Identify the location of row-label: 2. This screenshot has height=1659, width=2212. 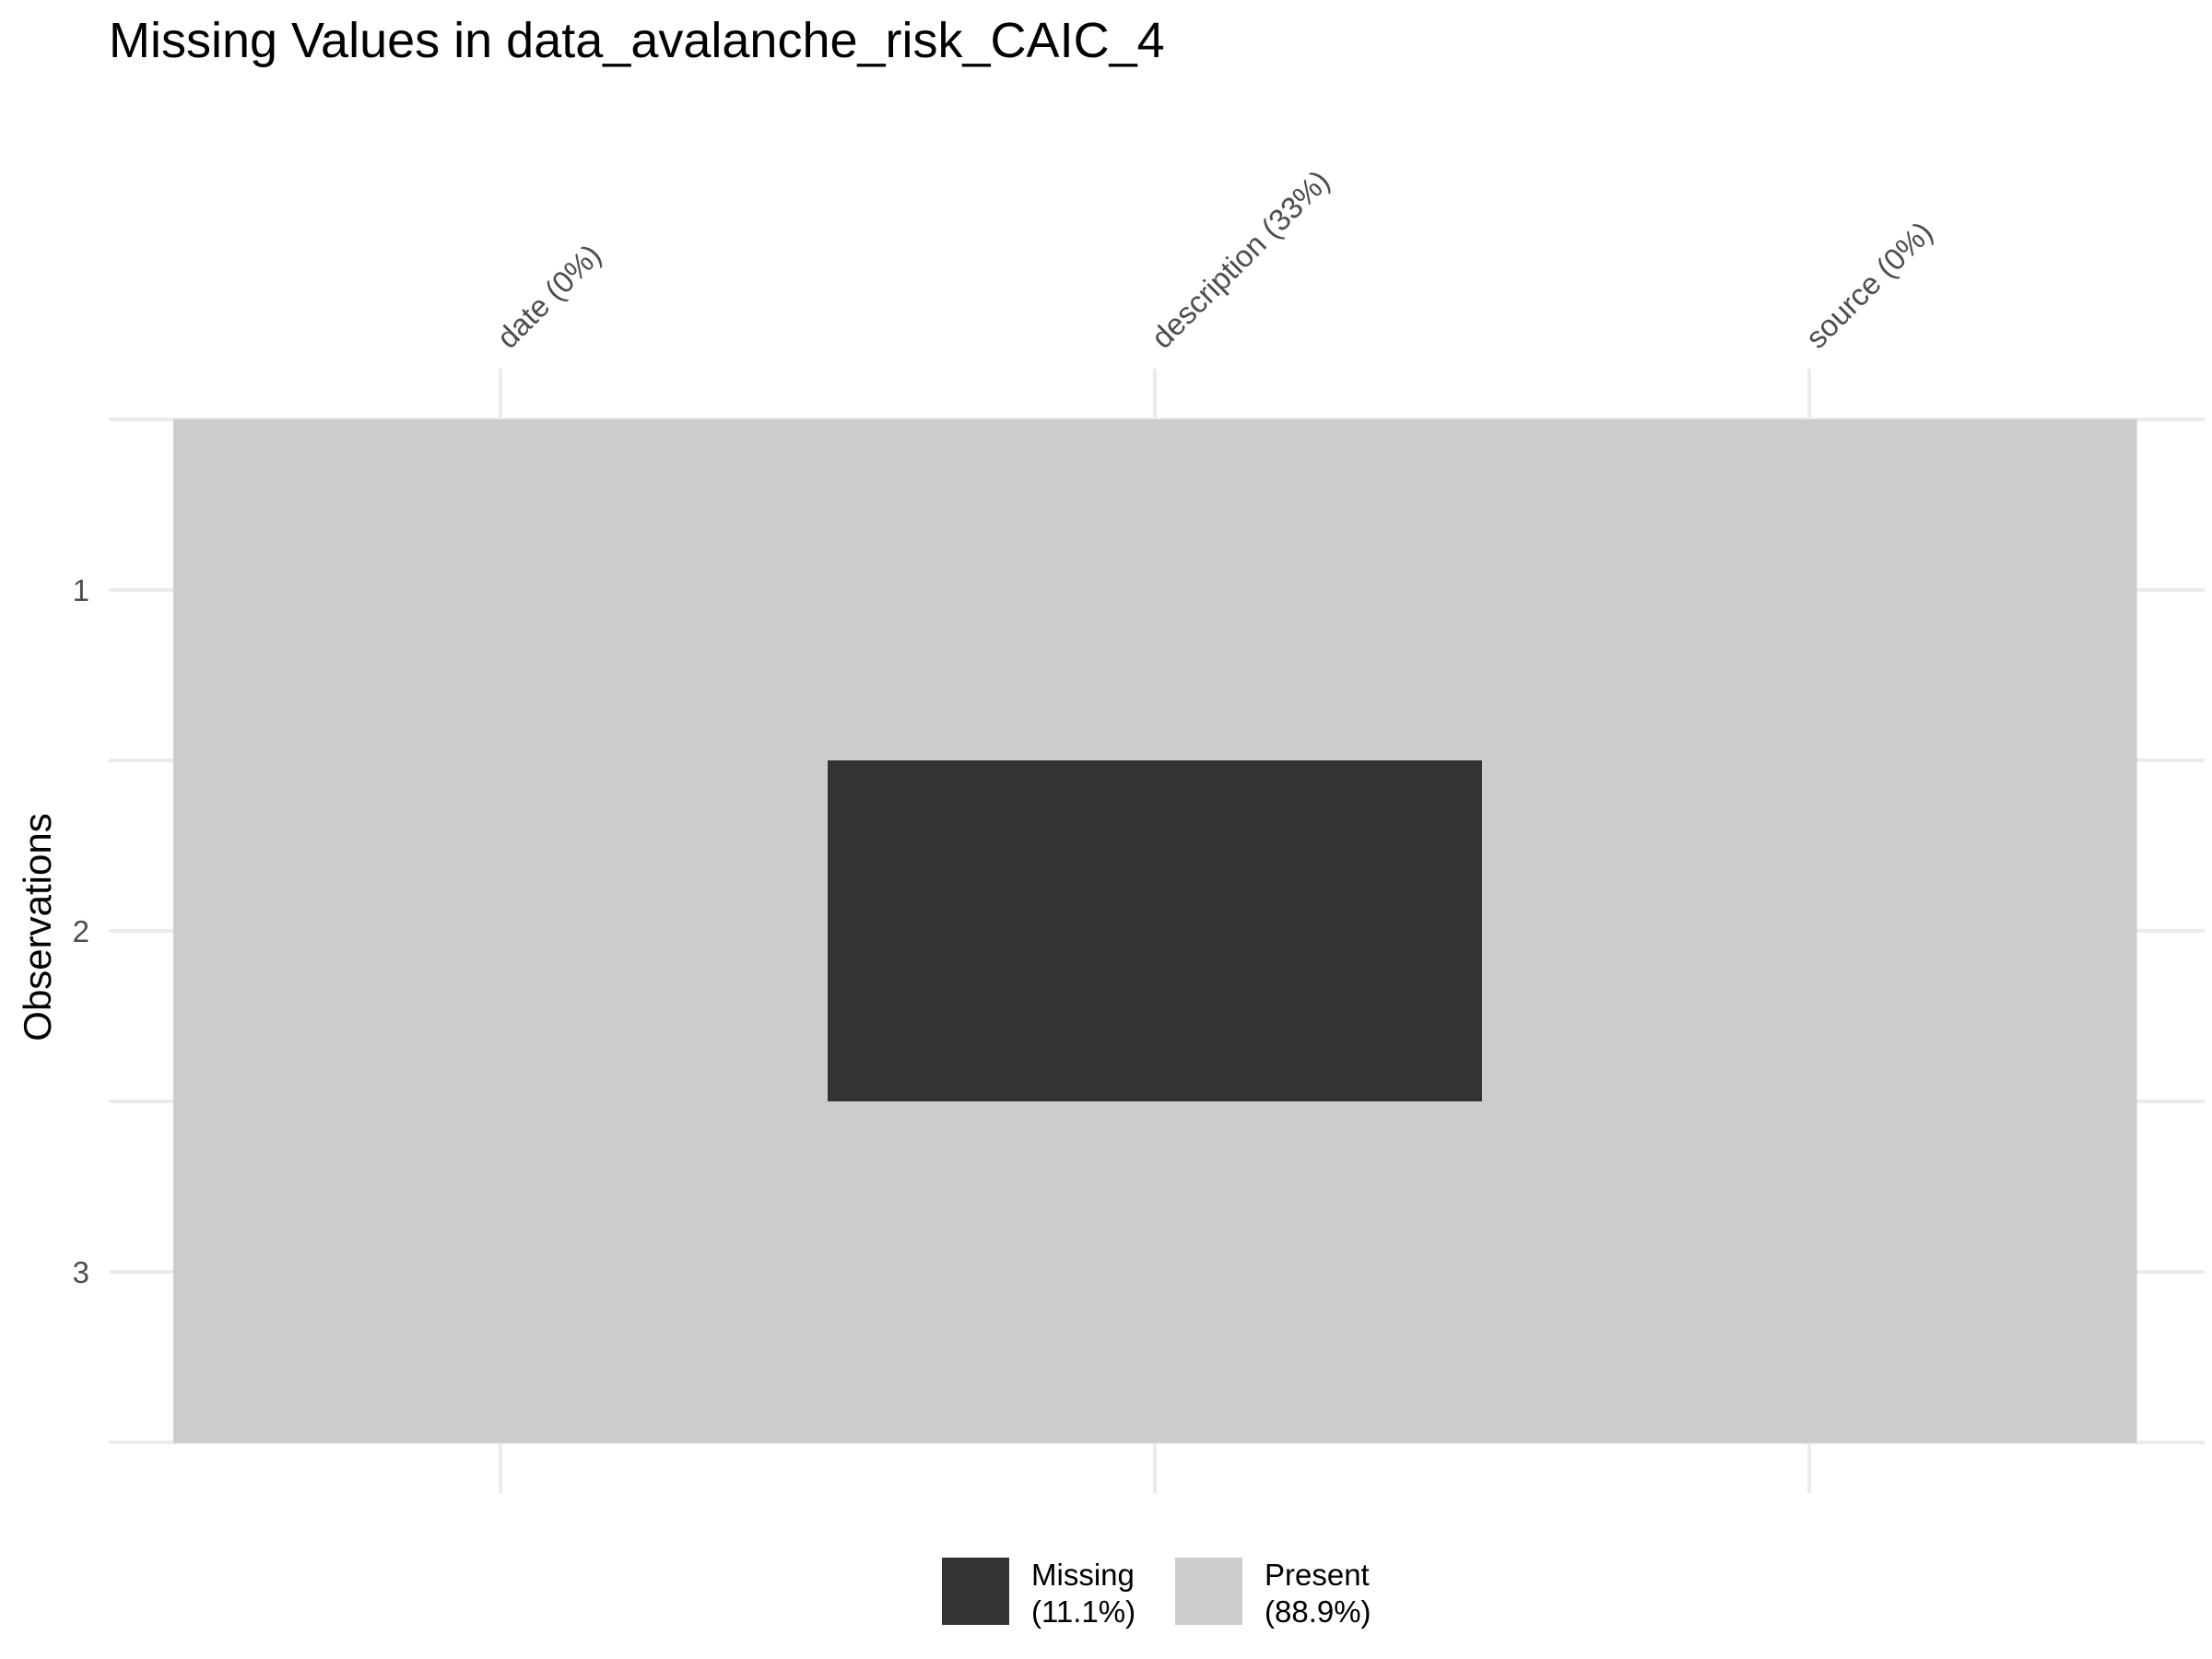
(81, 931).